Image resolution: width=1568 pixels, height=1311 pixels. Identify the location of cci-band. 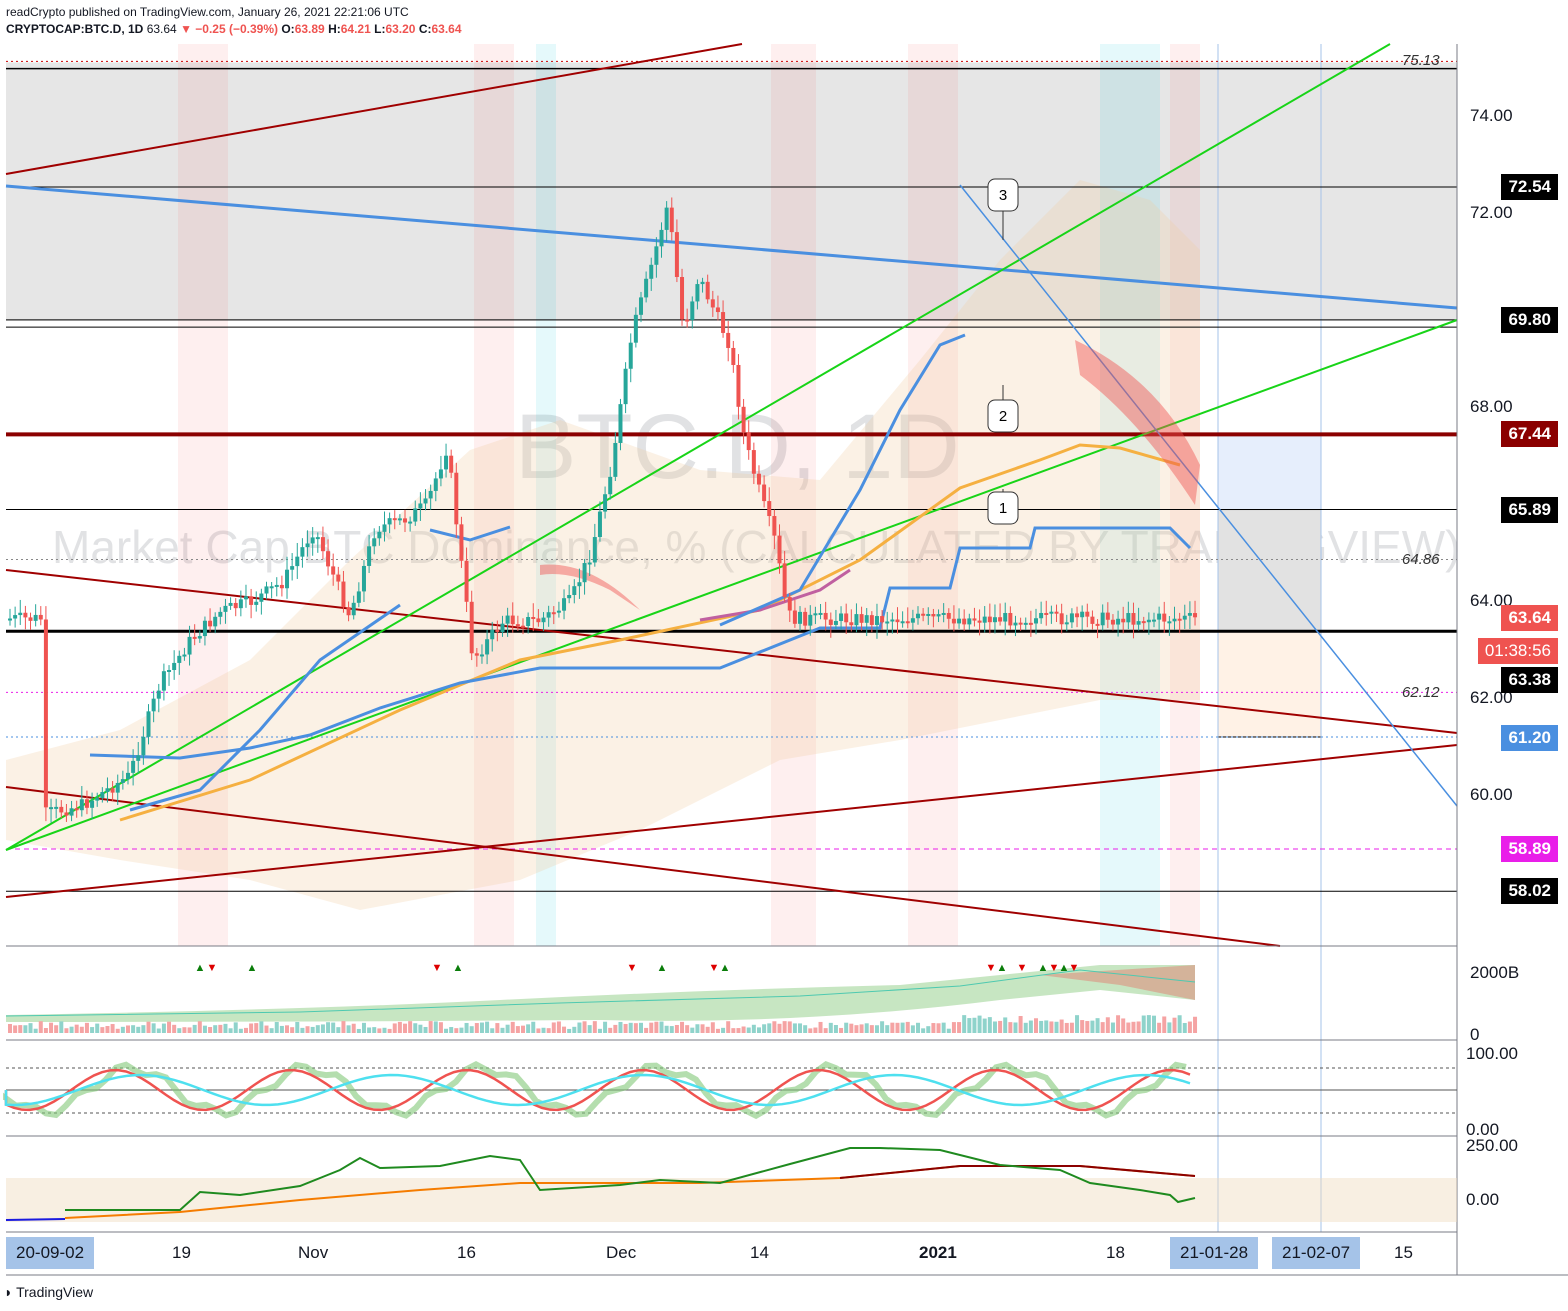
(731, 1200).